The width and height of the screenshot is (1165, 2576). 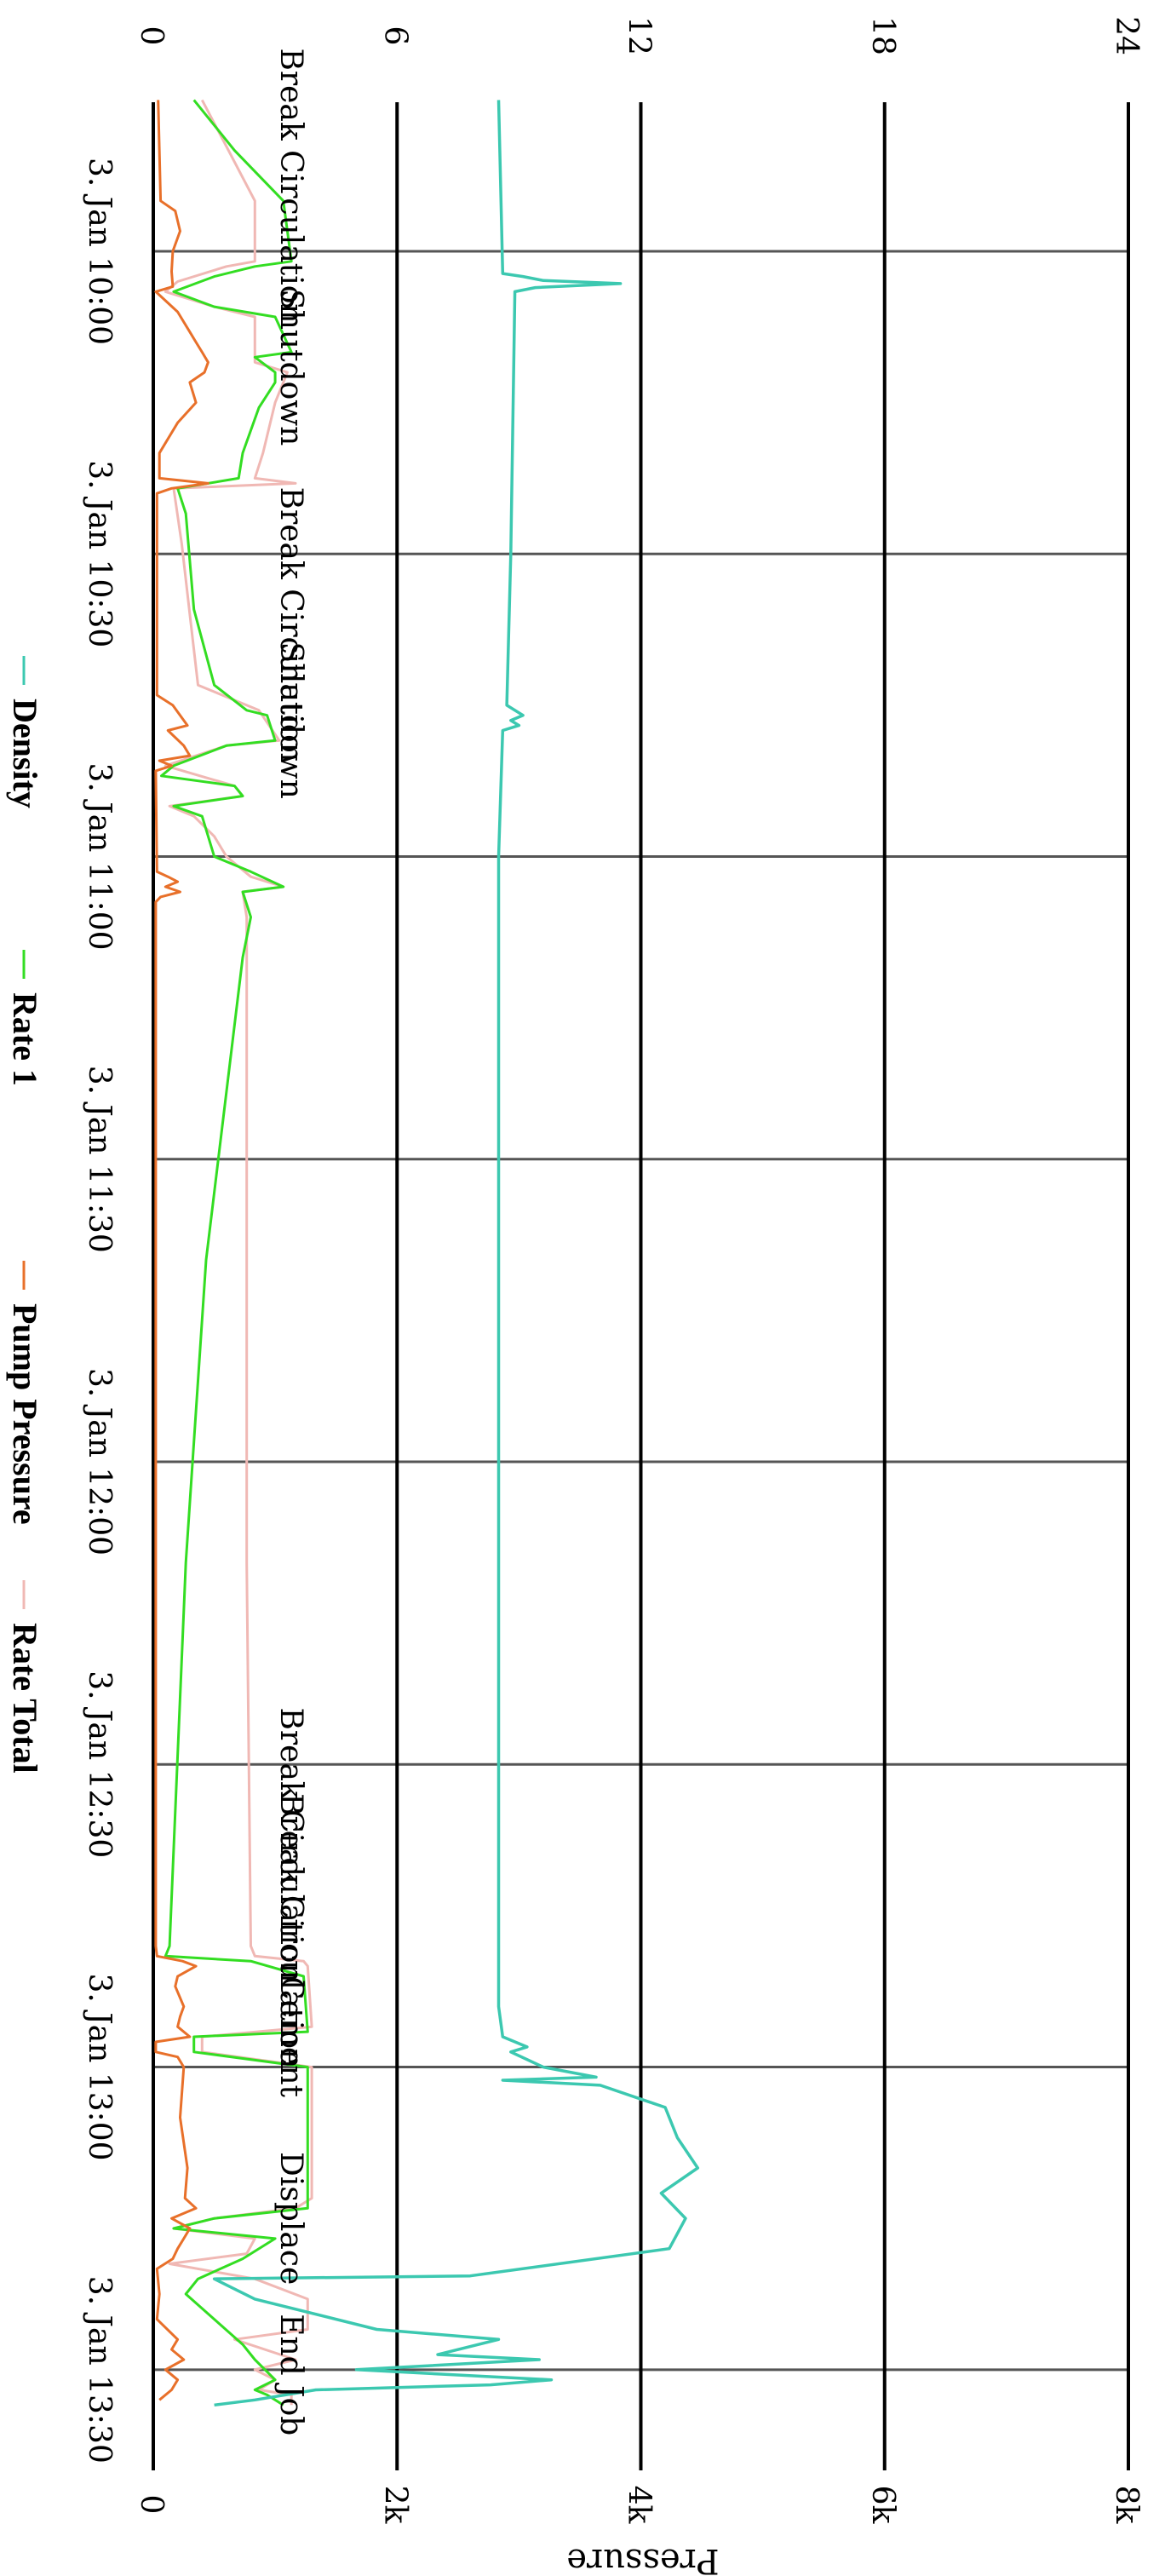 What do you see at coordinates (239, 1253) in the screenshot?
I see `series-line-rate-total` at bounding box center [239, 1253].